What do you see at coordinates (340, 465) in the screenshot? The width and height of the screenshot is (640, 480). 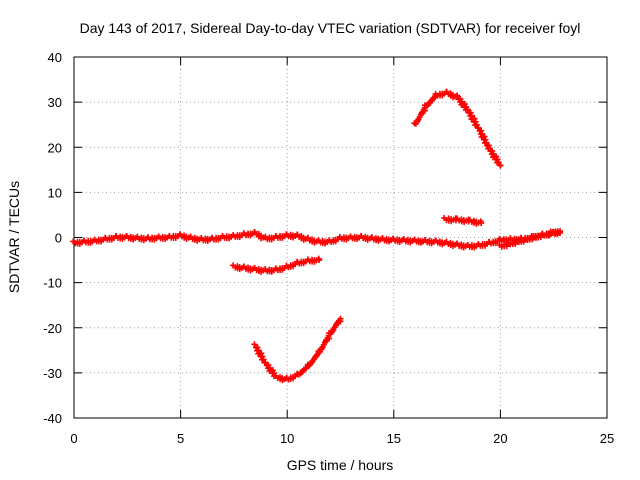 I see `x-axis-label: GPS time / hours` at bounding box center [340, 465].